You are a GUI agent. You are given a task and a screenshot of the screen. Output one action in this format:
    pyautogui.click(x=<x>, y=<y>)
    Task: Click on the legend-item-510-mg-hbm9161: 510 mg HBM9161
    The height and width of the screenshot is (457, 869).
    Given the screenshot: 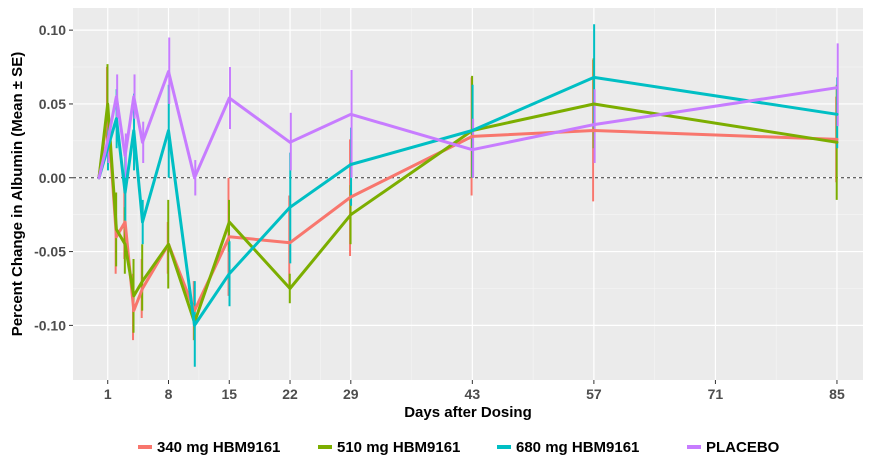 What is the action you would take?
    pyautogui.click(x=389, y=447)
    